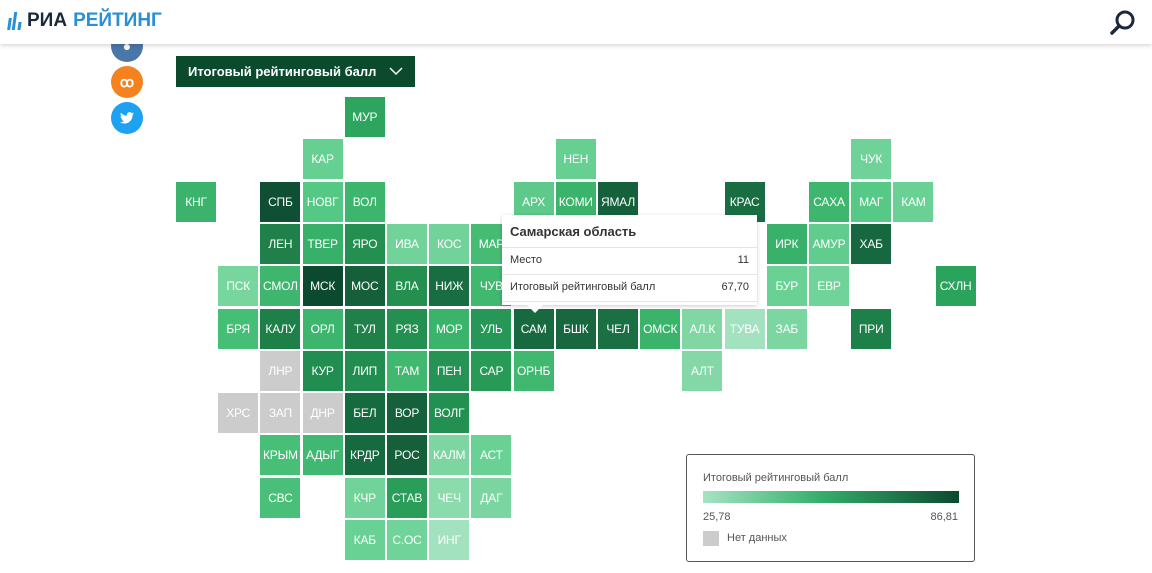 The image size is (1152, 573). I want to click on region-tile: ЕВР, so click(829, 286).